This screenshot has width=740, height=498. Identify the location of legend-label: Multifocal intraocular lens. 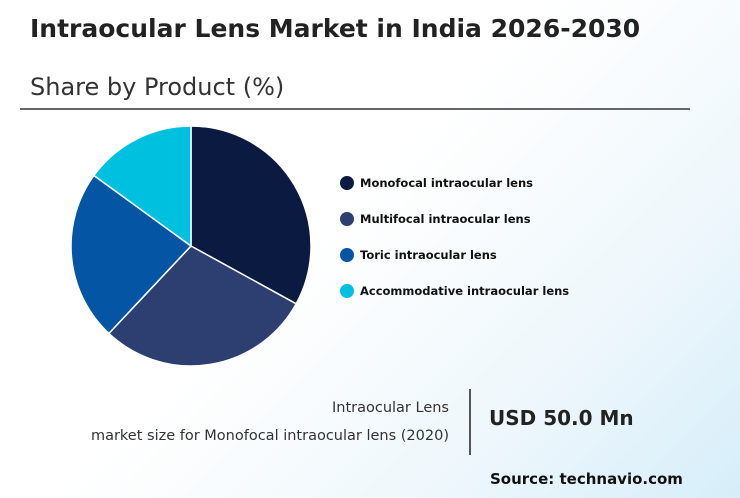
(445, 219).